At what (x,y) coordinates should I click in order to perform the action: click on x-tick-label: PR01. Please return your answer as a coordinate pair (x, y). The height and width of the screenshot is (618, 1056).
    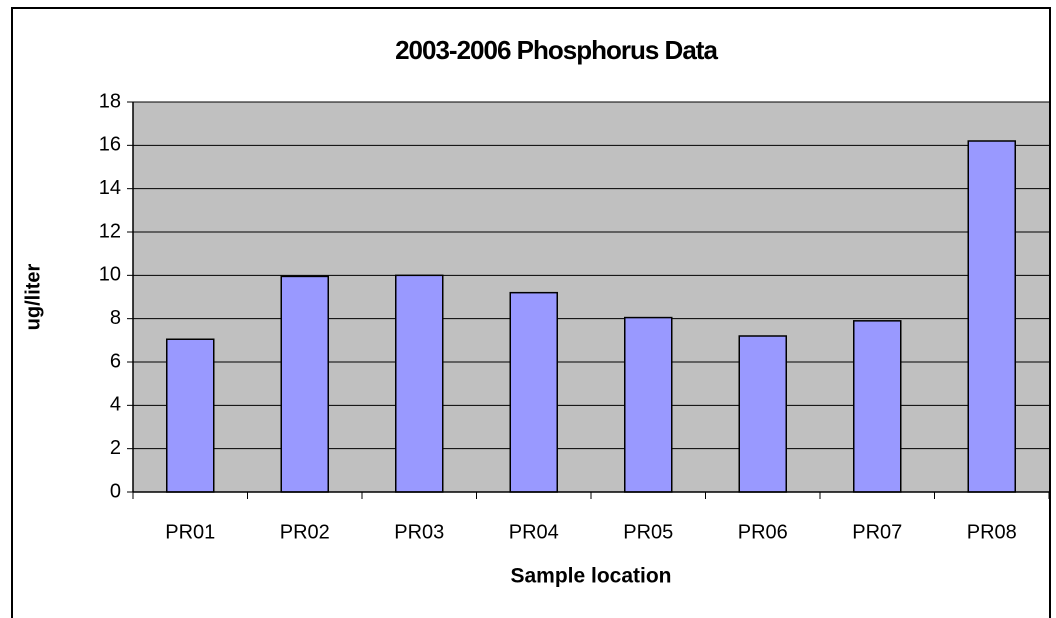
    Looking at the image, I should click on (190, 532).